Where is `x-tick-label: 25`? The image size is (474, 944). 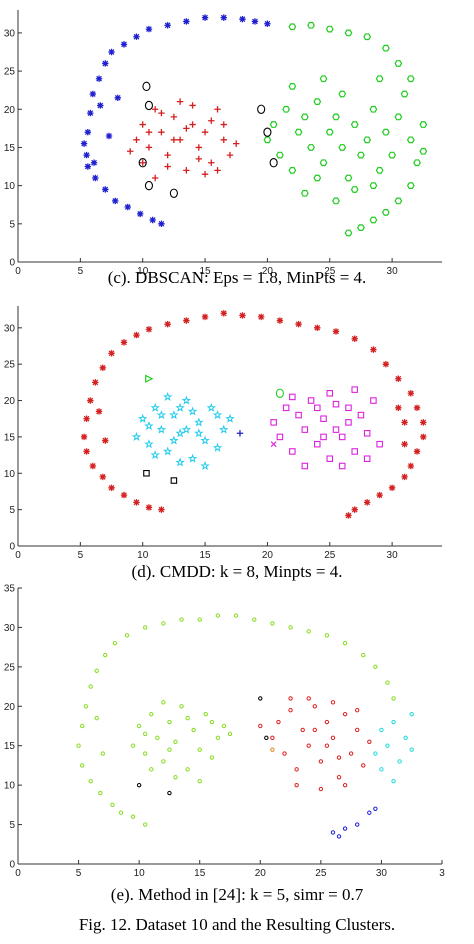
x-tick-label: 25 is located at coordinates (330, 271).